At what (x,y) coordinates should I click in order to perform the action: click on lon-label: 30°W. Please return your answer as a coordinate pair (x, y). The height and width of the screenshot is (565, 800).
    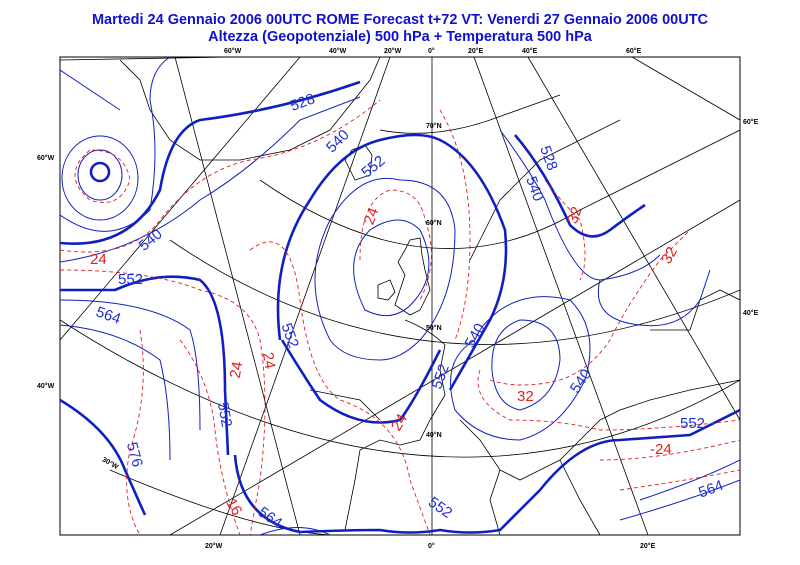
    Looking at the image, I should click on (110, 464).